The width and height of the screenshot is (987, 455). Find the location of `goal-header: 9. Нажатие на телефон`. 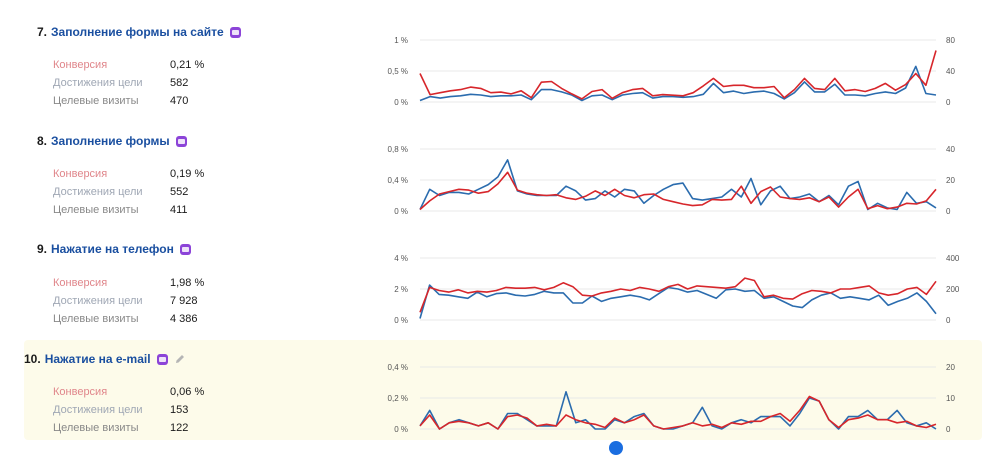

goal-header: 9. Нажатие на телефон is located at coordinates (114, 249).